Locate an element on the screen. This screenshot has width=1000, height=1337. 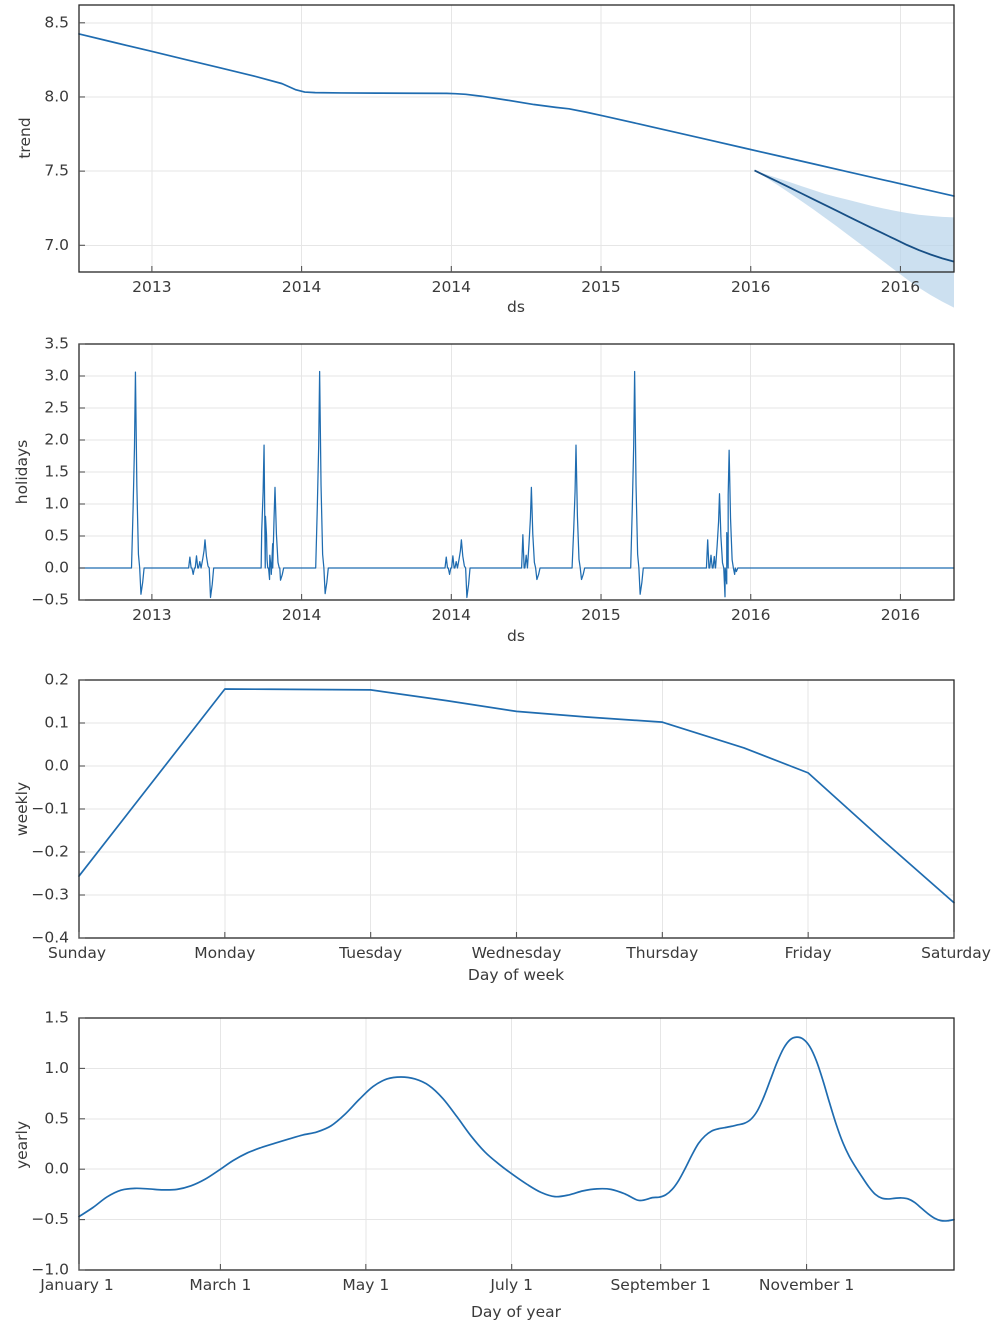
x-tick-label: Tuesday is located at coordinates (370, 953).